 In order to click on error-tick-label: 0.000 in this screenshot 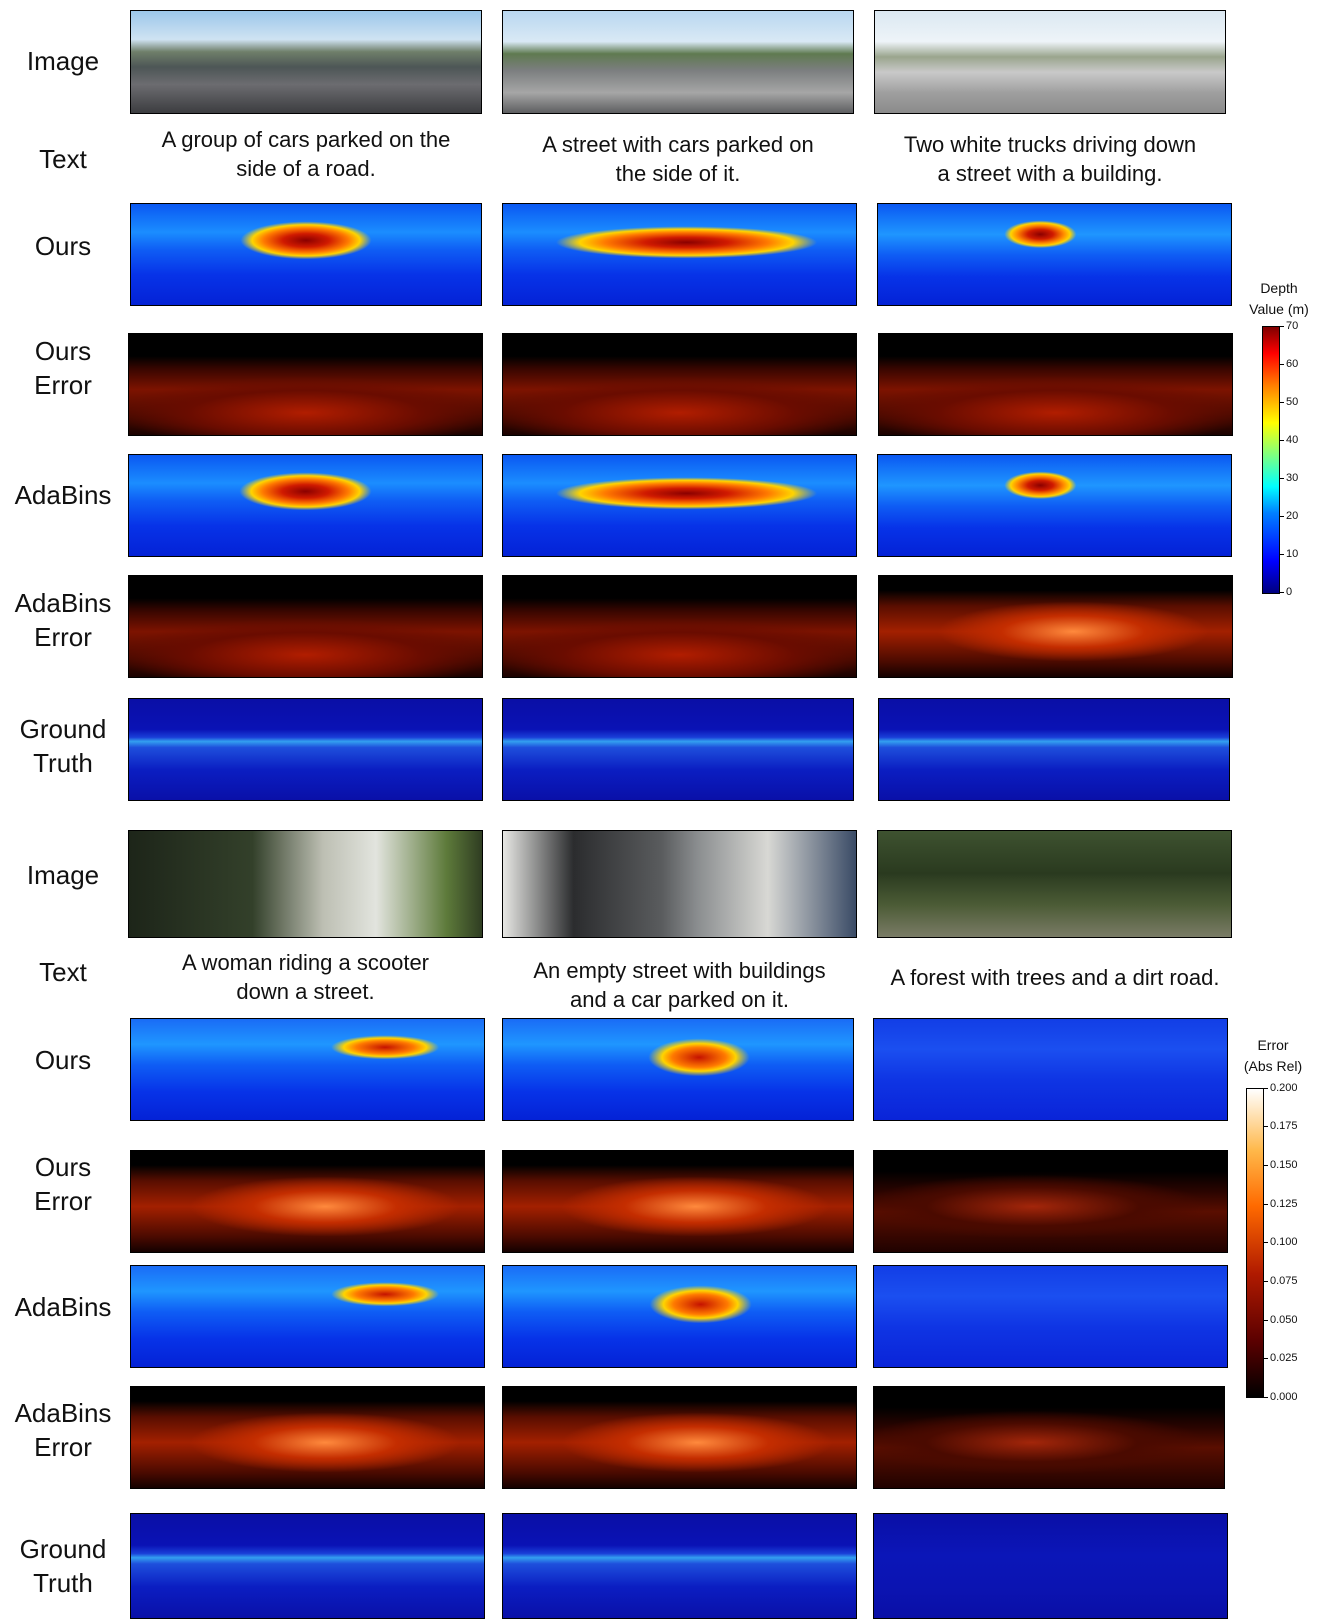, I will do `click(1281, 1397)`.